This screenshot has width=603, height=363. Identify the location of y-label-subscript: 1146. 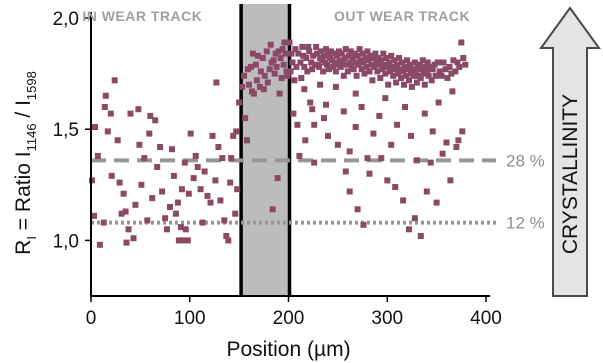
(31, 137).